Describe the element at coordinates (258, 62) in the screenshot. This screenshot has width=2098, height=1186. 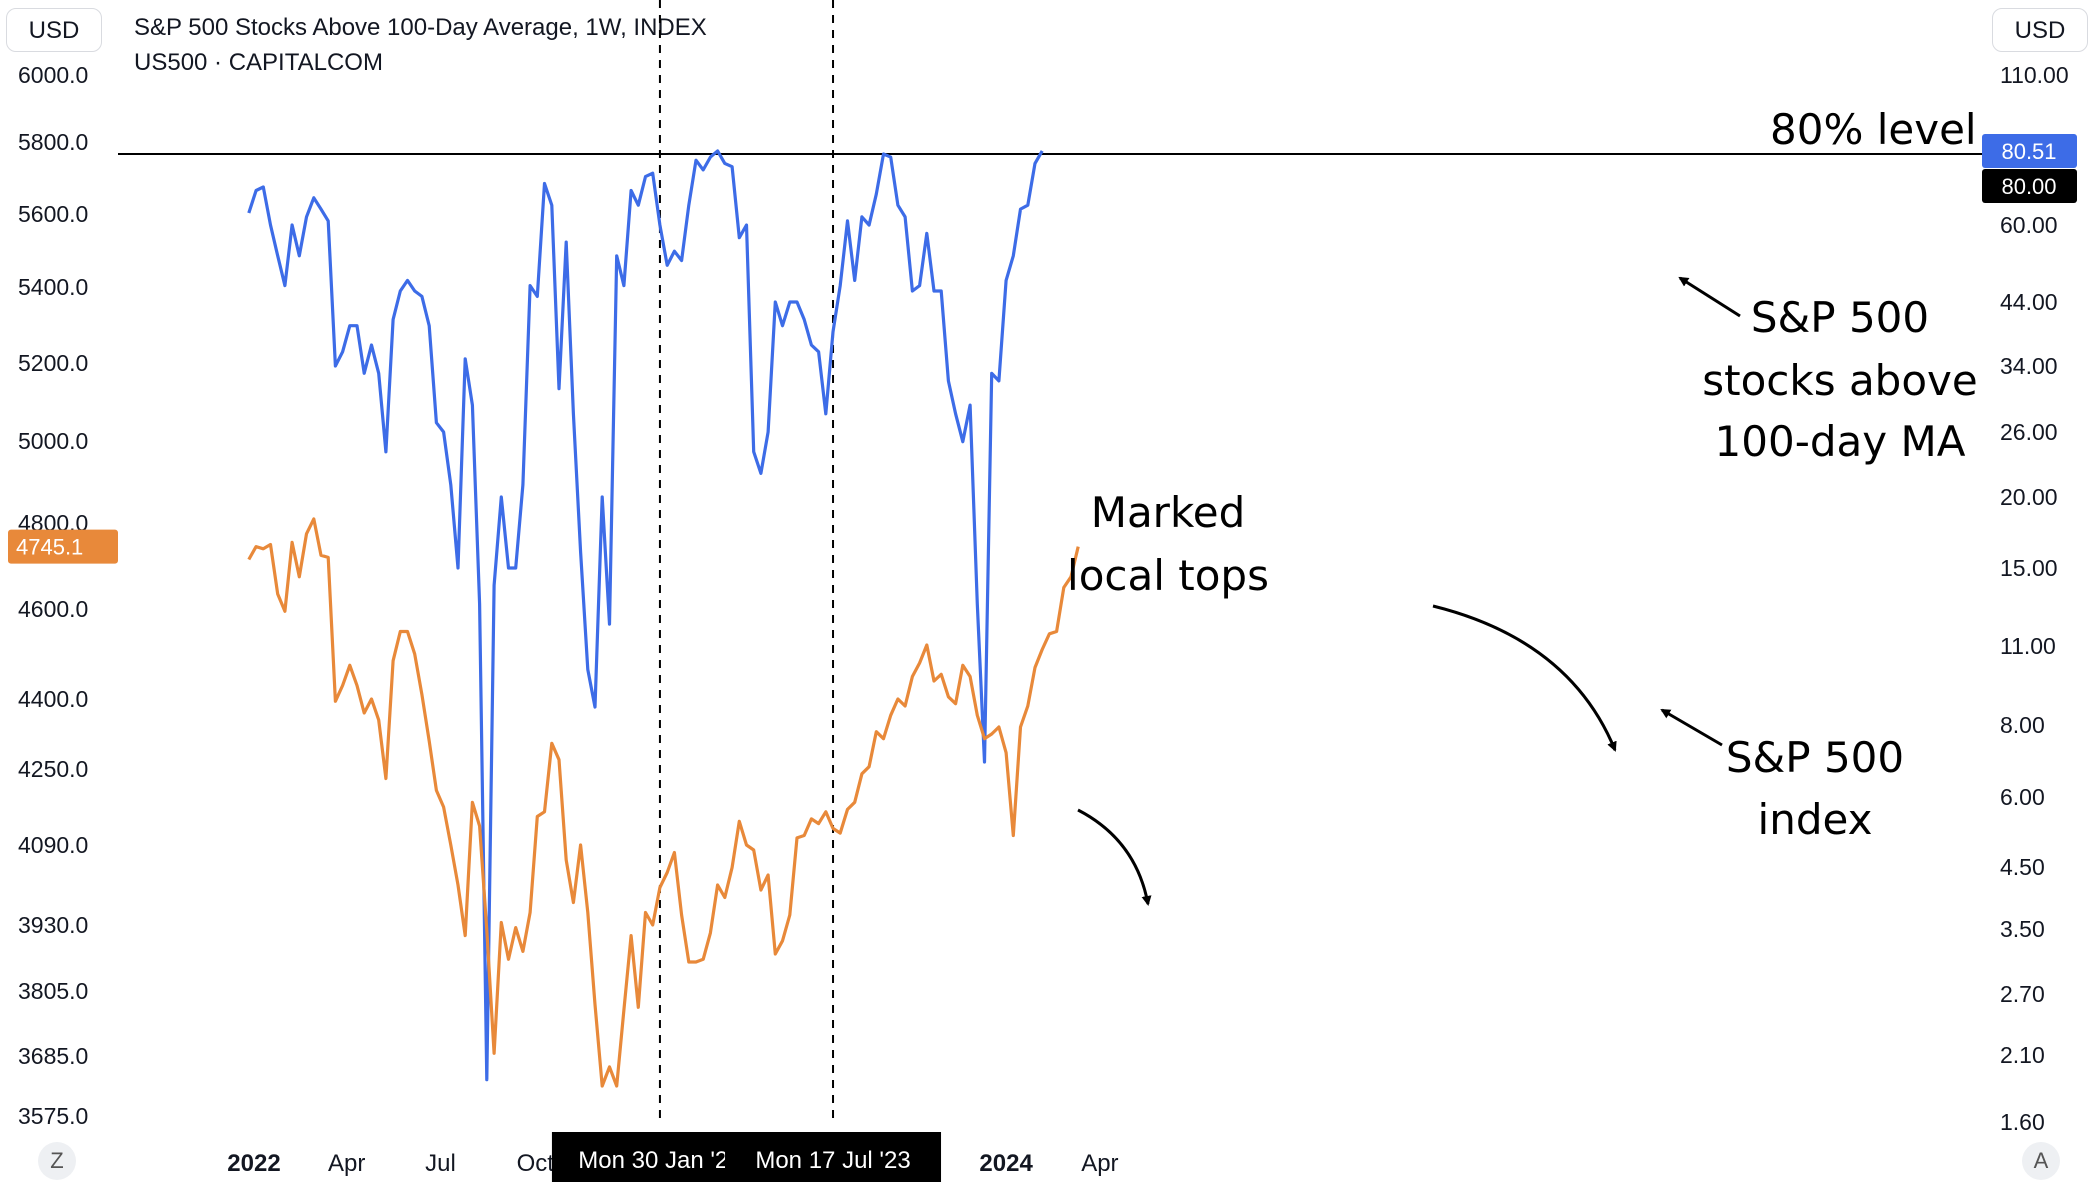
I see `chart-subtitle: US500 · CAPITALCOM` at that location.